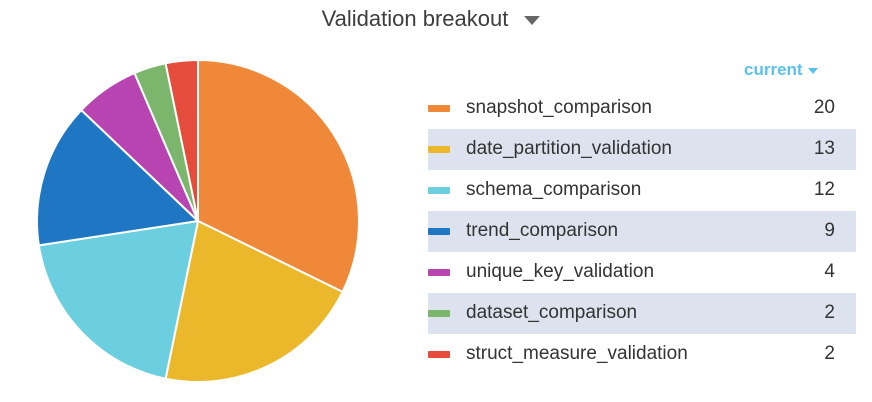 This screenshot has width=872, height=402. I want to click on pie-slice-date-partition-validation, so click(254, 301).